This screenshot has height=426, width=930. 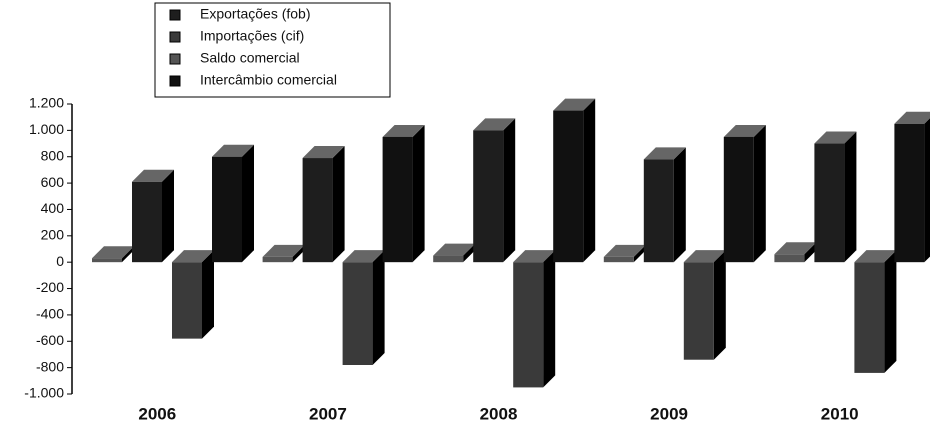 I want to click on x-tick-label: 2008, so click(x=499, y=413).